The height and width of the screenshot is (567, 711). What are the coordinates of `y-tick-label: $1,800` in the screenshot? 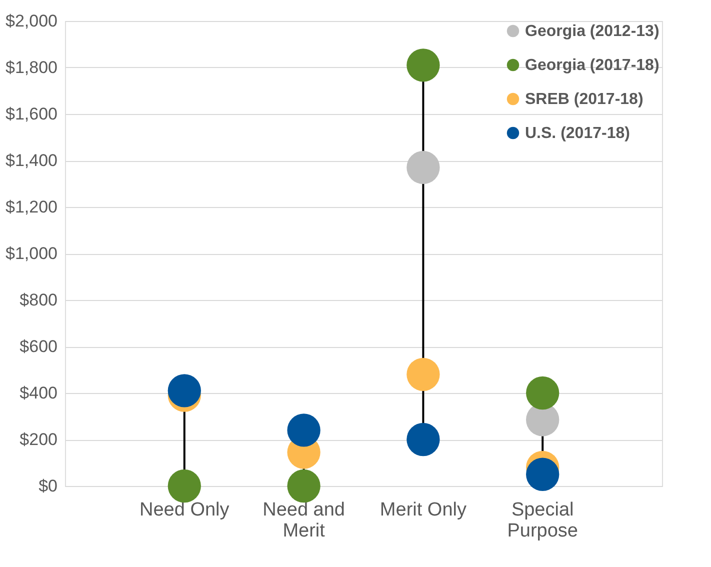 It's located at (32, 67).